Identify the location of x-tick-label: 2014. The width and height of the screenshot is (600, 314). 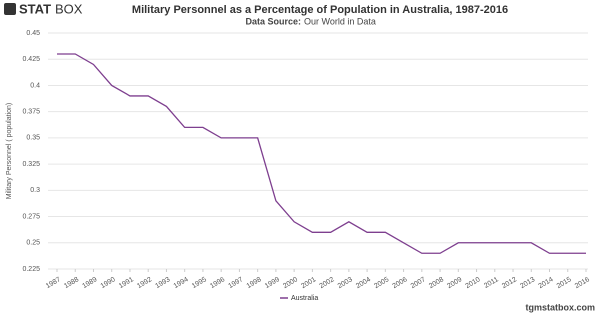
(545, 283).